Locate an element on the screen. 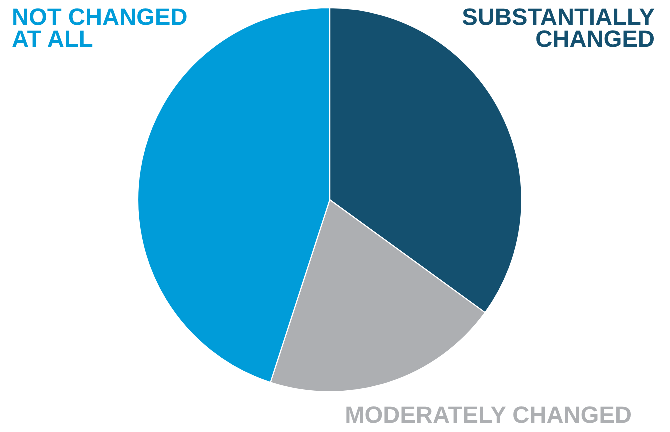 The height and width of the screenshot is (432, 670). slice-label: NOT CHANGED AT ALL is located at coordinates (99, 28).